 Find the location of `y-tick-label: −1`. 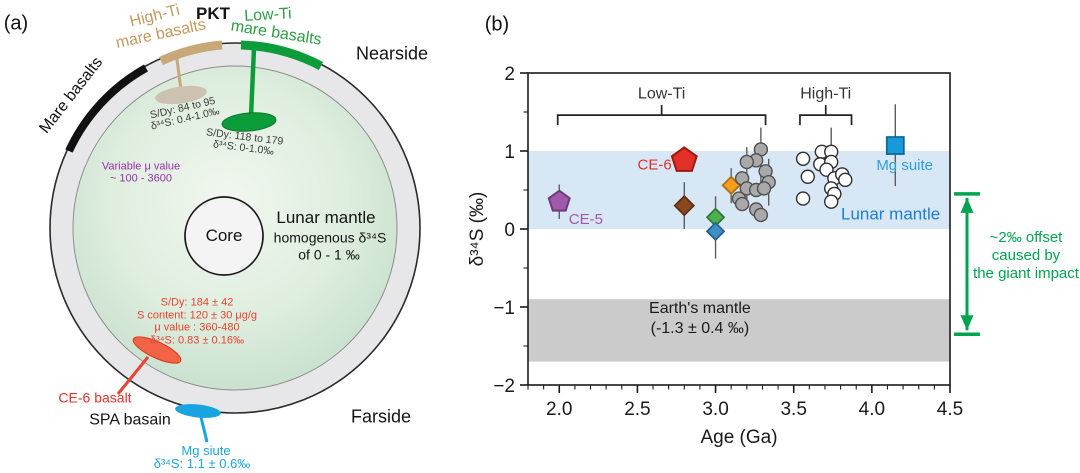

y-tick-label: −1 is located at coordinates (504, 308).